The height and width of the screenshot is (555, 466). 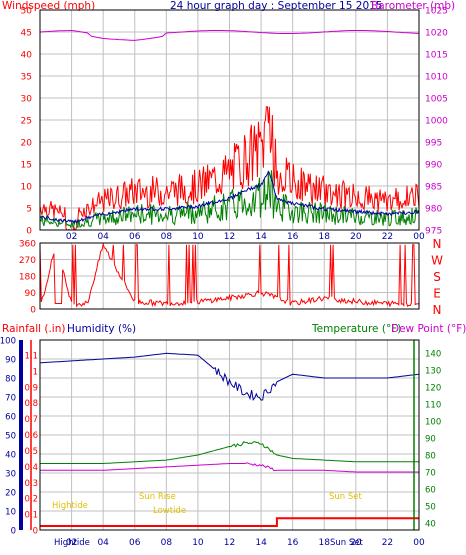 I want to click on windspeed-tick-label: 15, so click(x=26, y=166).